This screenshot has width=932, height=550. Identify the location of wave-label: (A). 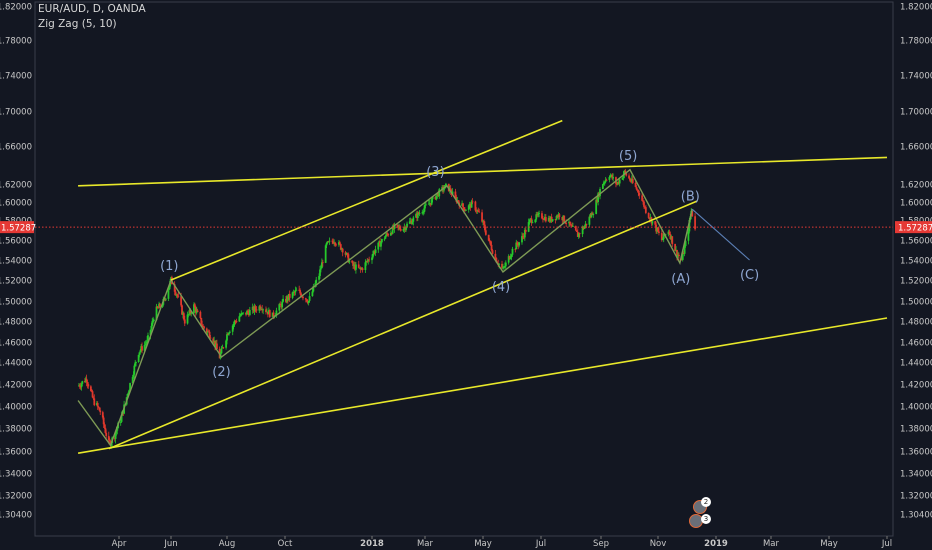
(680, 279).